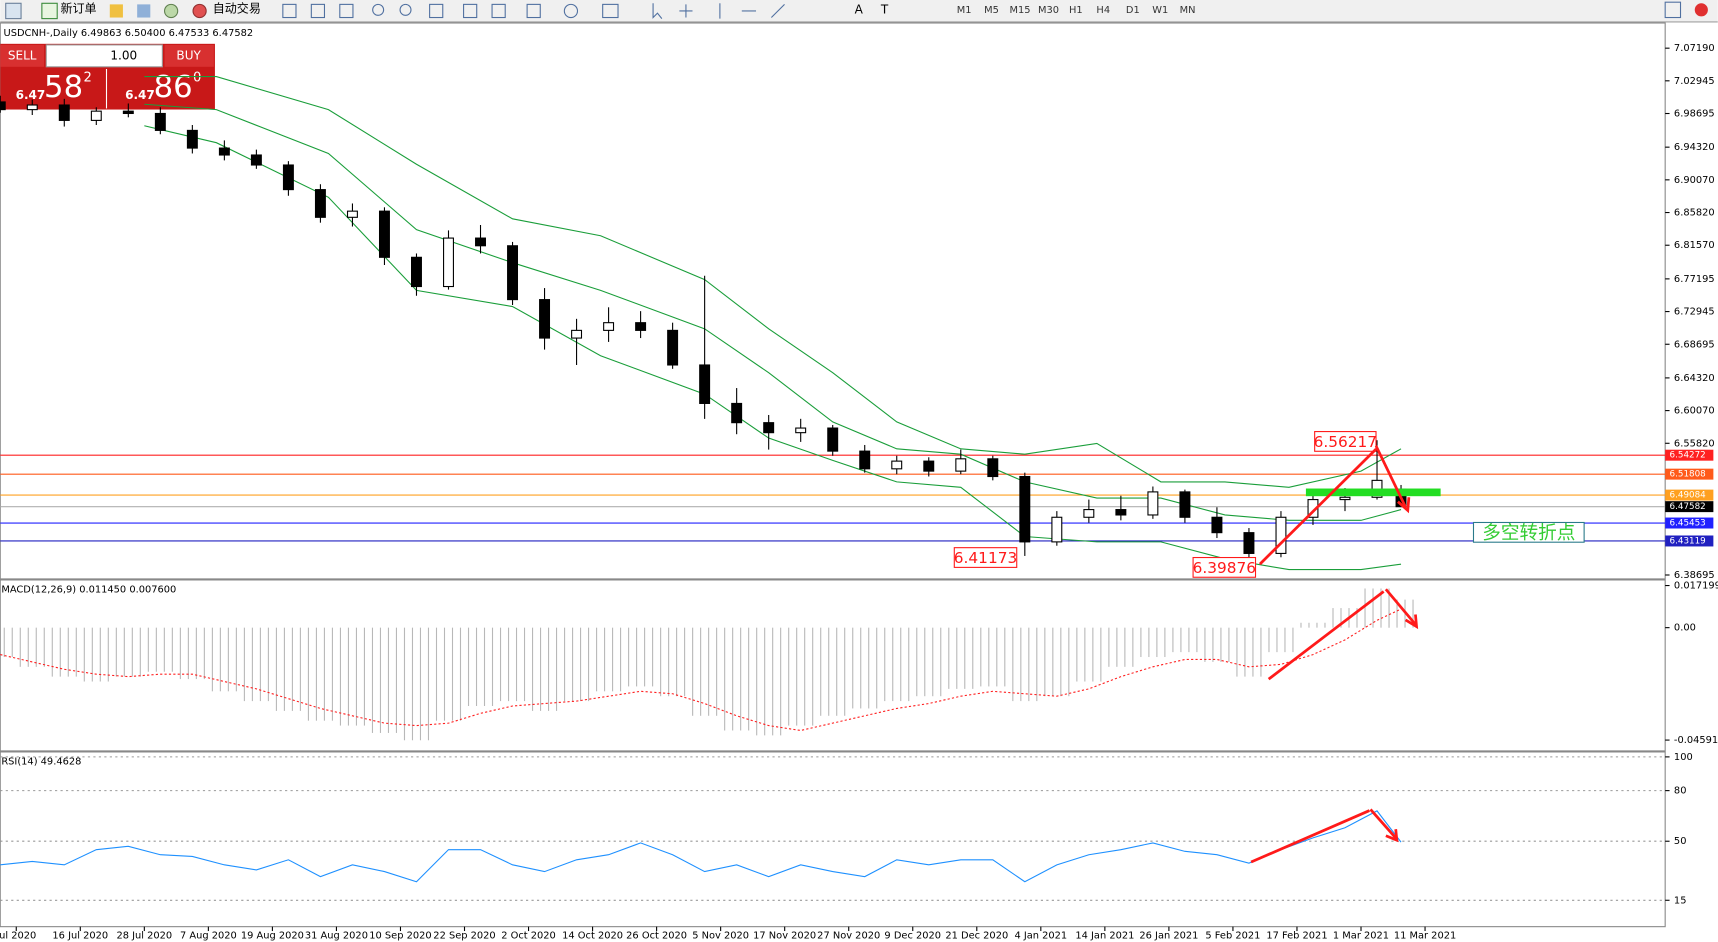 This screenshot has height=942, width=1718. I want to click on search-icon, so click(1673, 10).